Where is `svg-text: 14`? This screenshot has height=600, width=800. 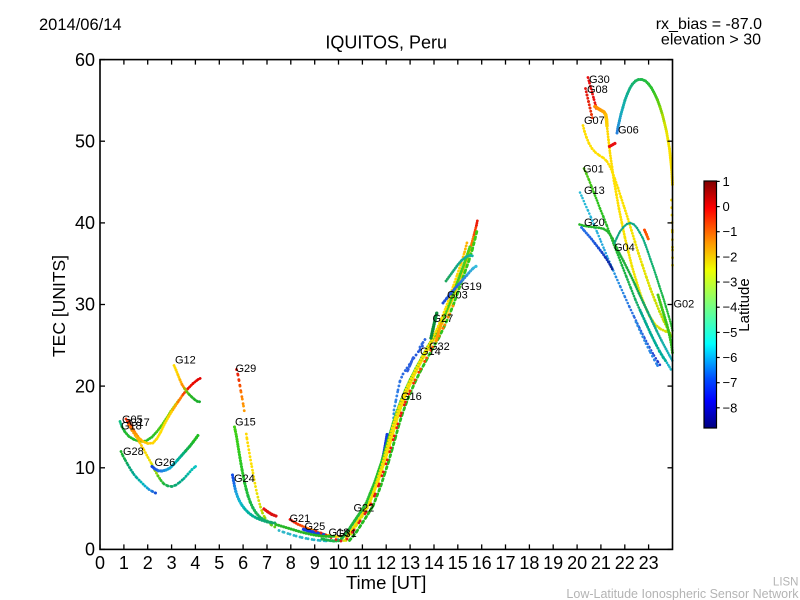
svg-text: 14 is located at coordinates (434, 563).